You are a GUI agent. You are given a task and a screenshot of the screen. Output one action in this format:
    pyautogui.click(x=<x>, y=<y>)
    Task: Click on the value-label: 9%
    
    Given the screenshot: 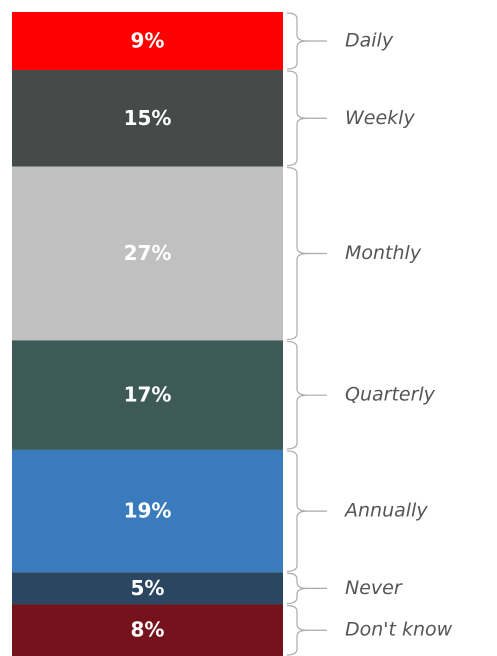 What is the action you would take?
    pyautogui.click(x=148, y=40)
    